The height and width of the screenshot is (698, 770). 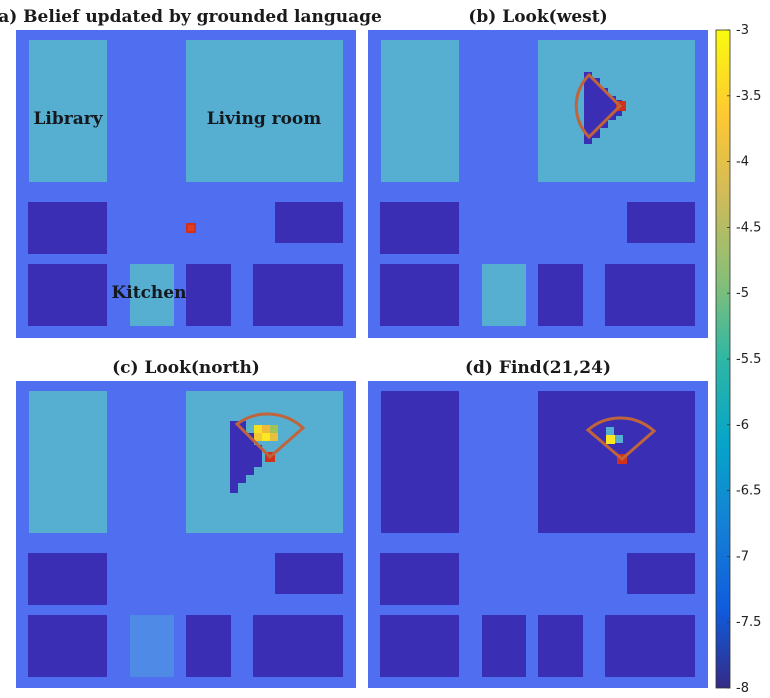 I want to click on colorbar-tick-label: -6, so click(x=742, y=425).